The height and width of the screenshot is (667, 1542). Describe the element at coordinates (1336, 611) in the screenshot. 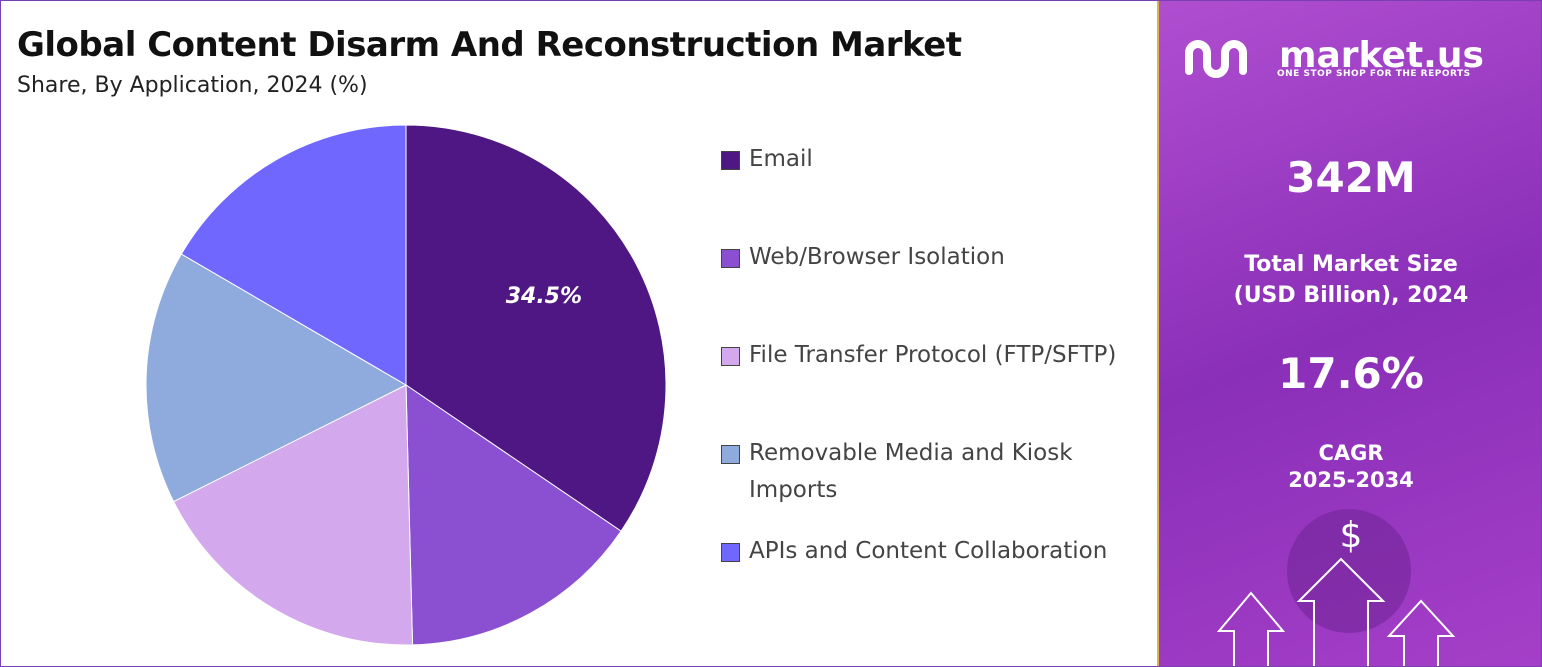

I see `arrows` at that location.